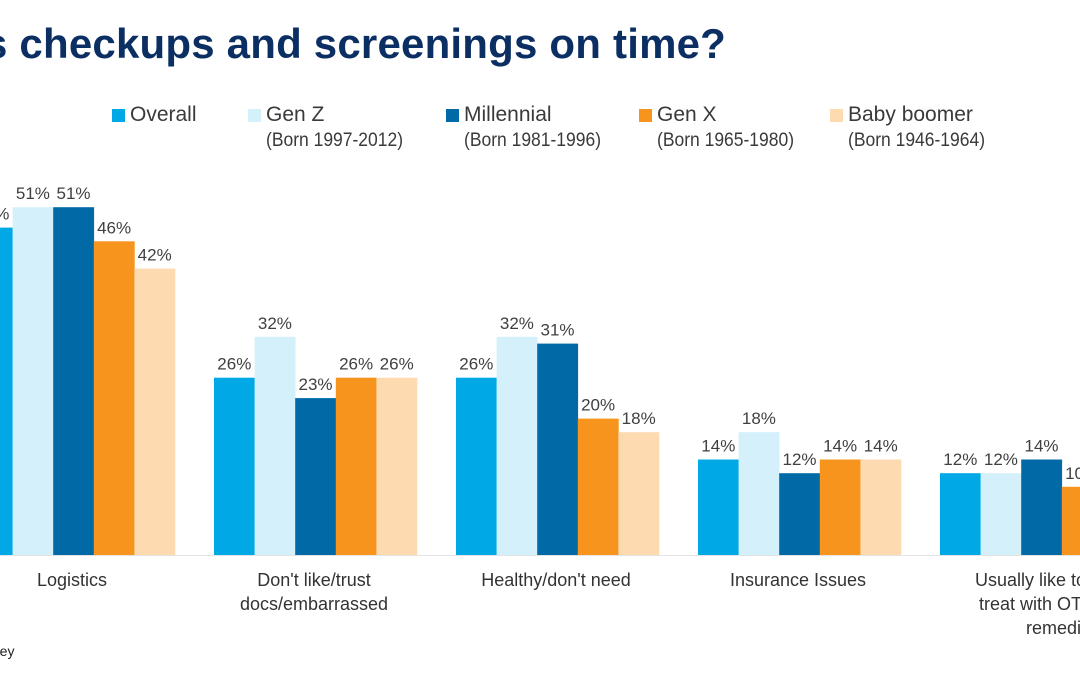  Describe the element at coordinates (1072, 473) in the screenshot. I see `data-label: 10%` at that location.